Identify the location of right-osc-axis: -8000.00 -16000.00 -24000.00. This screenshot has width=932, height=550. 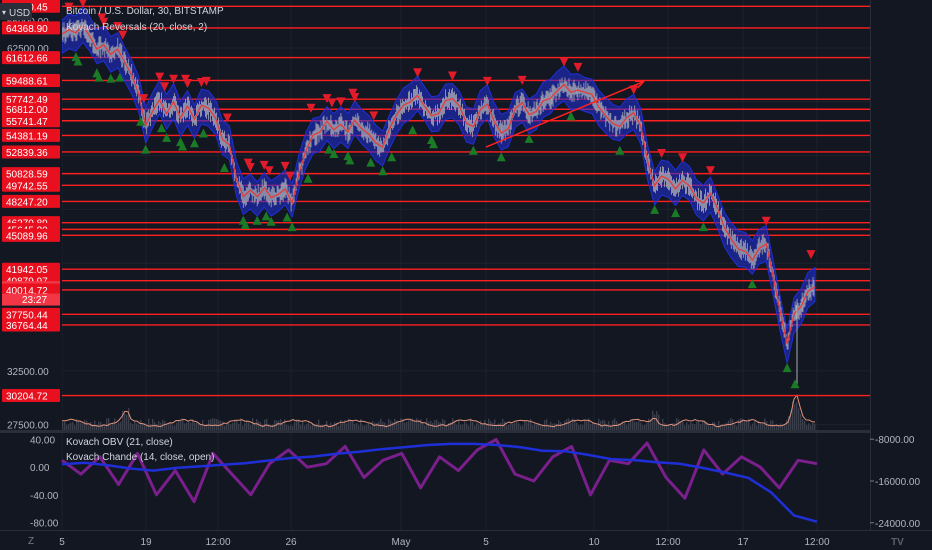
(895, 482).